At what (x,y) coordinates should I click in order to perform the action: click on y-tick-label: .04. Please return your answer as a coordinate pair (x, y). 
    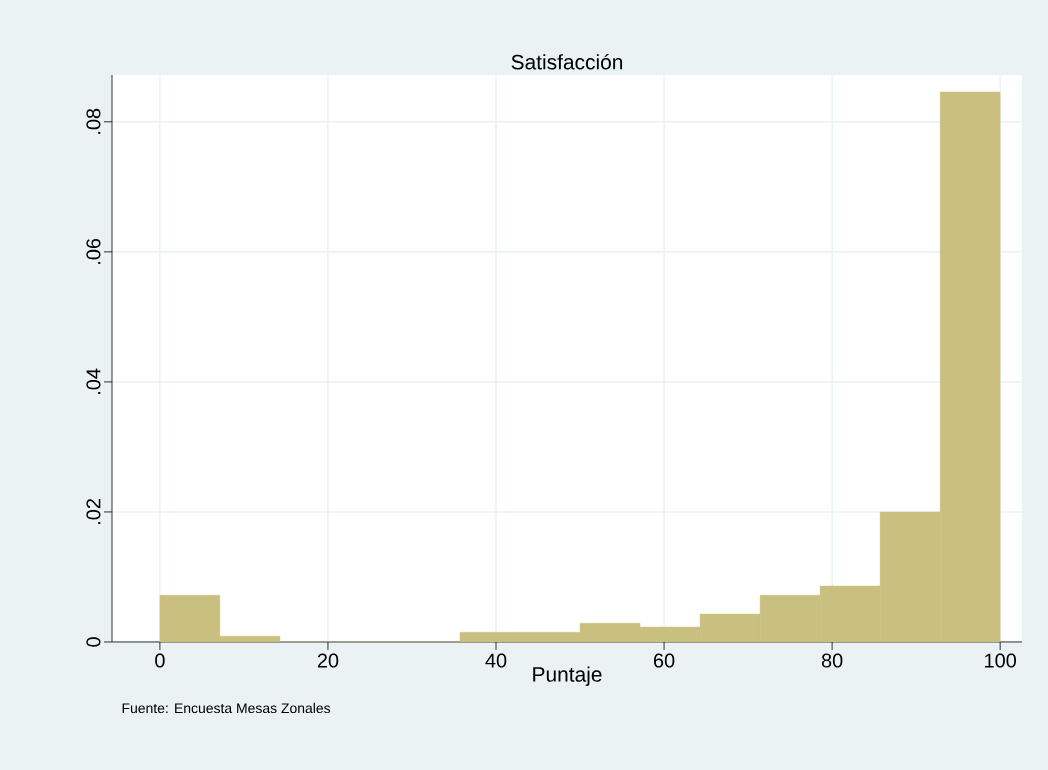
    Looking at the image, I should click on (93, 381).